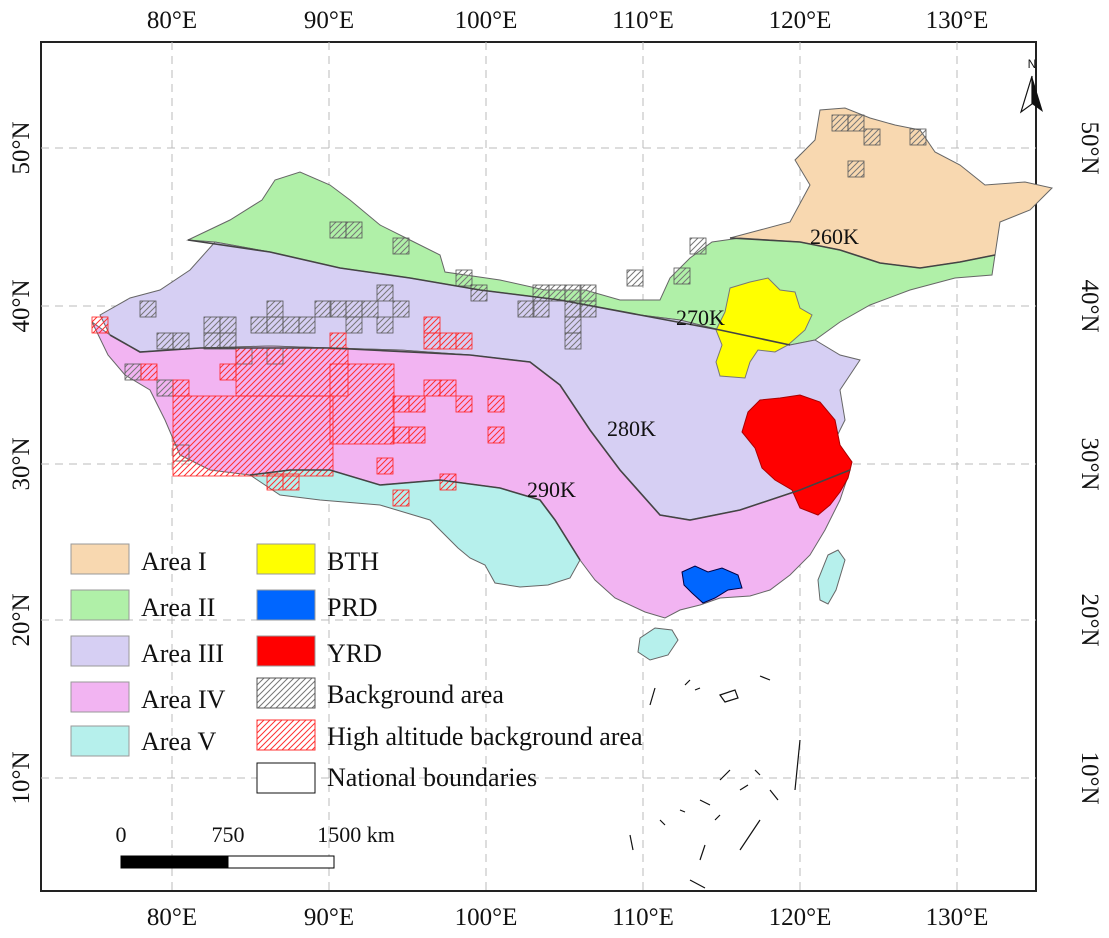 The height and width of the screenshot is (938, 1109). What do you see at coordinates (21, 619) in the screenshot?
I see `lat-tick-left: 20°N` at bounding box center [21, 619].